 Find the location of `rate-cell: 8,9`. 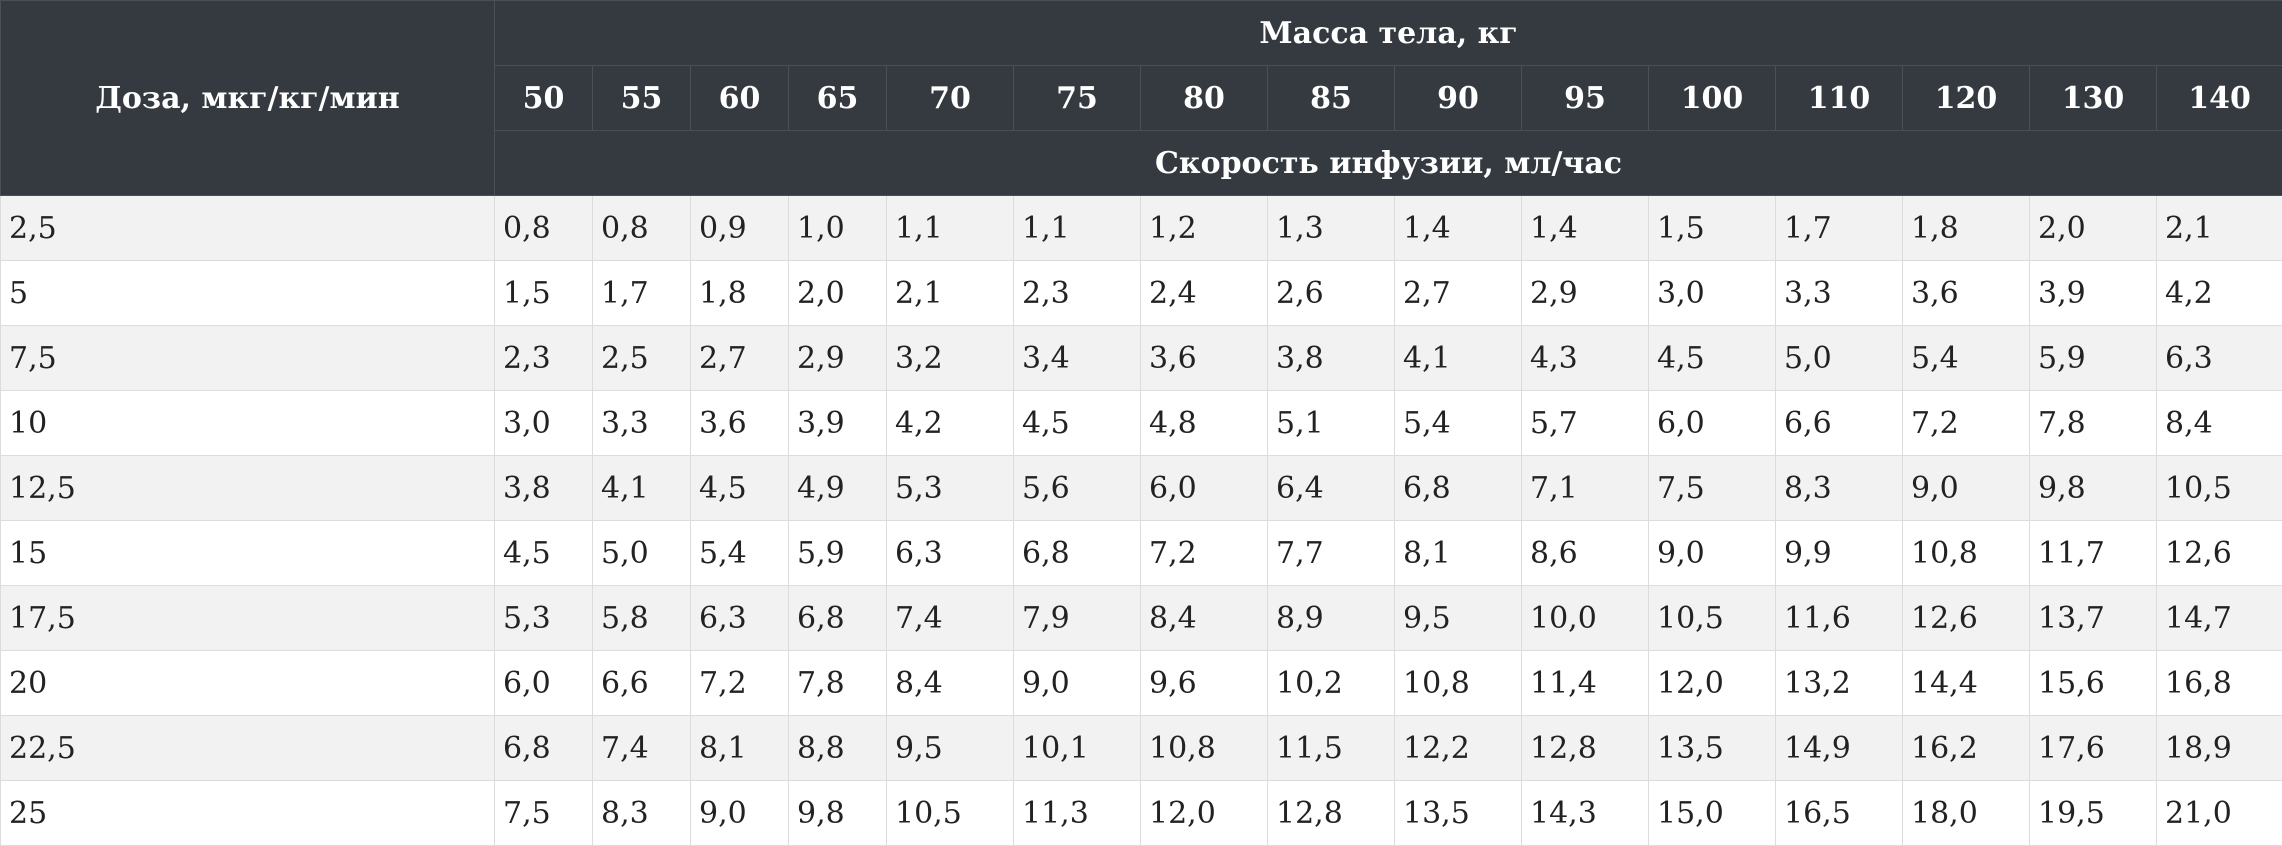

rate-cell: 8,9 is located at coordinates (1331, 618).